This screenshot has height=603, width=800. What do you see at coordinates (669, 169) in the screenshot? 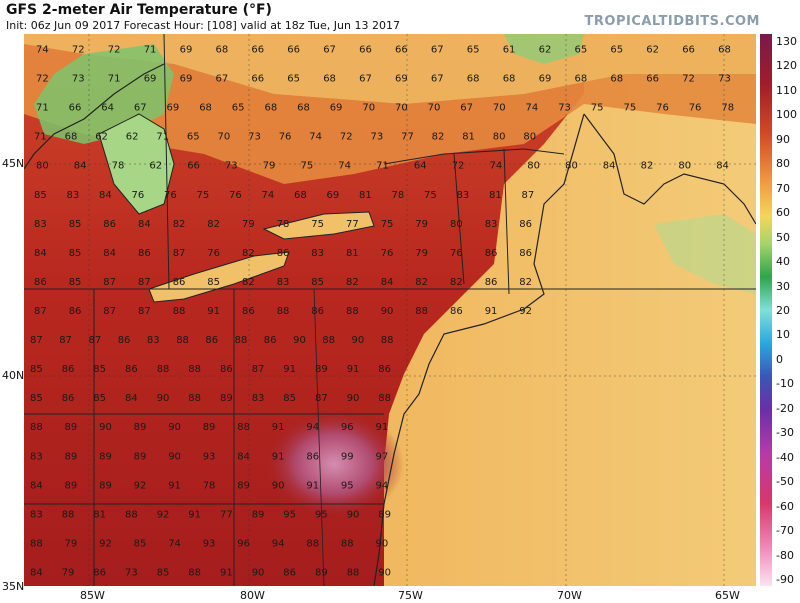
I see `coastline-maine` at bounding box center [669, 169].